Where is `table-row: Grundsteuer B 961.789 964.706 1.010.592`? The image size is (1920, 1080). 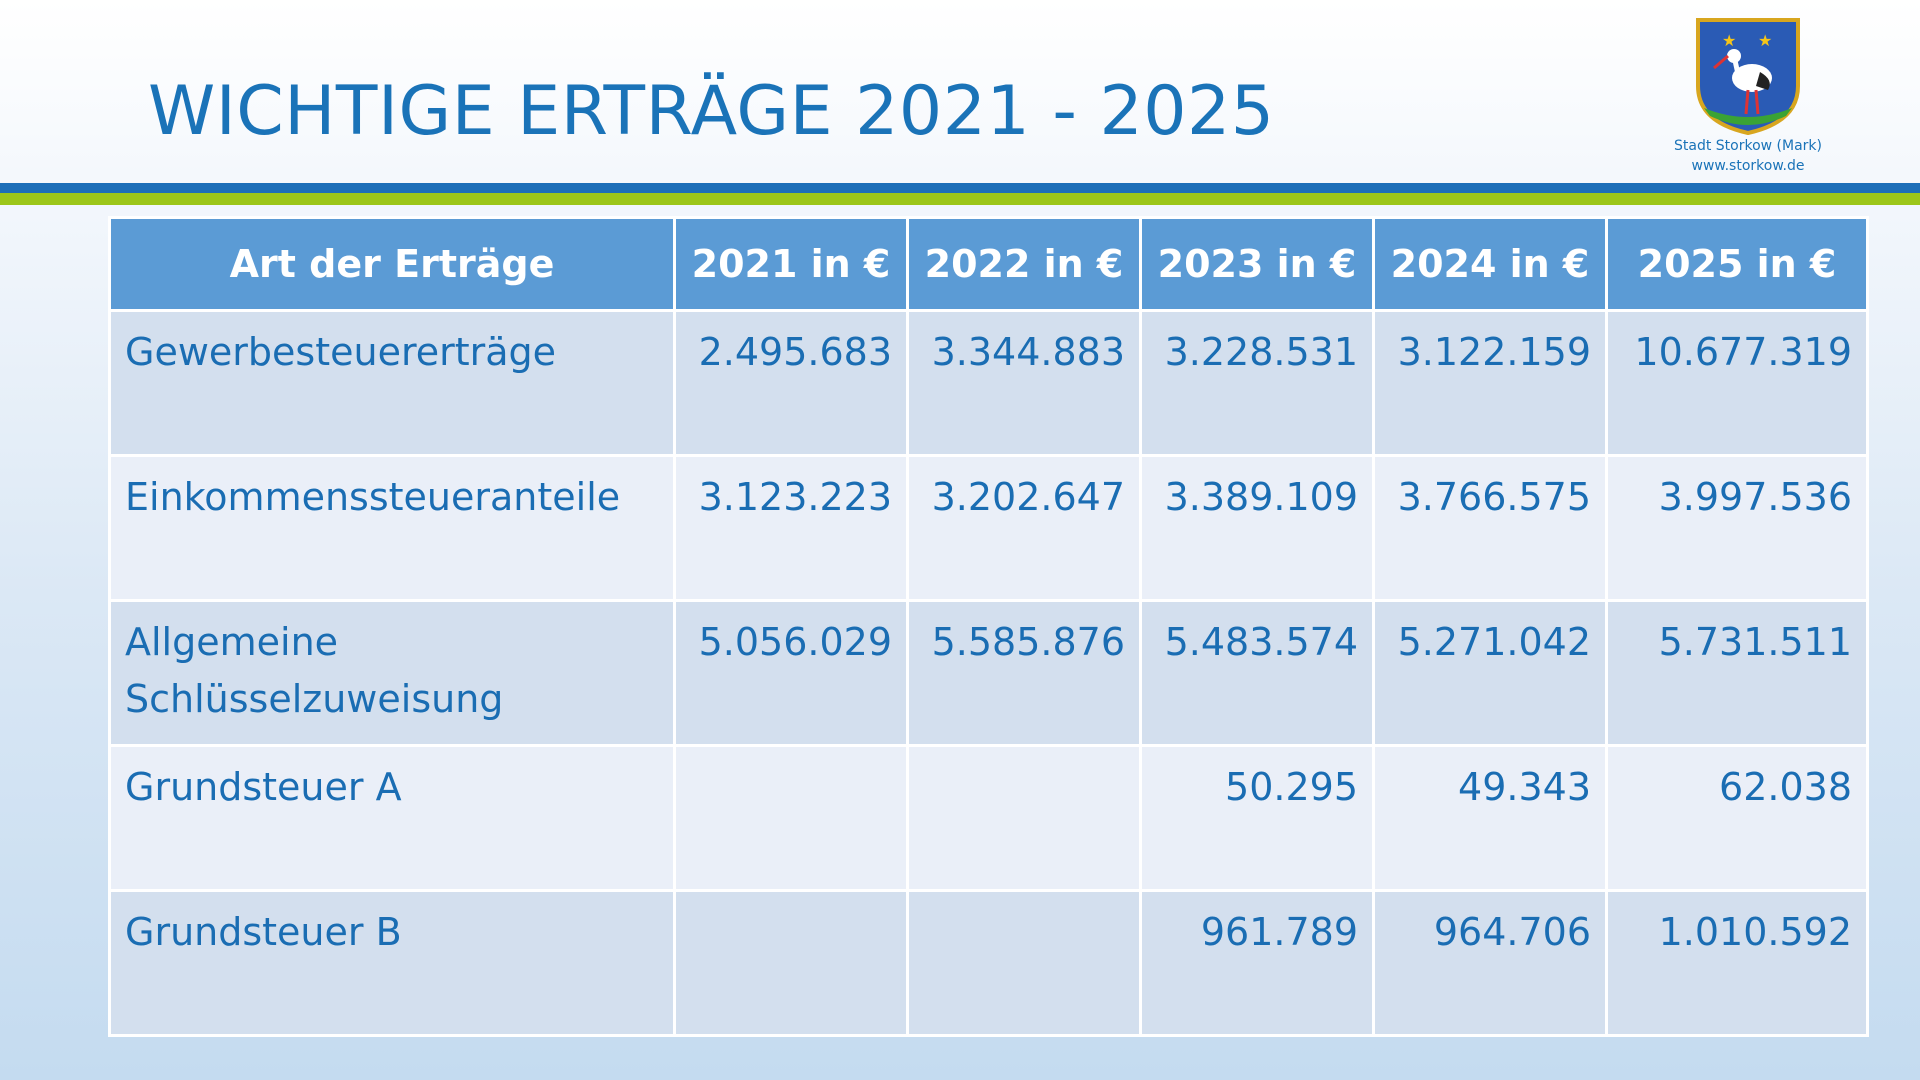
table-row: Grundsteuer B 961.789 964.706 1.010.592 is located at coordinates (988, 963).